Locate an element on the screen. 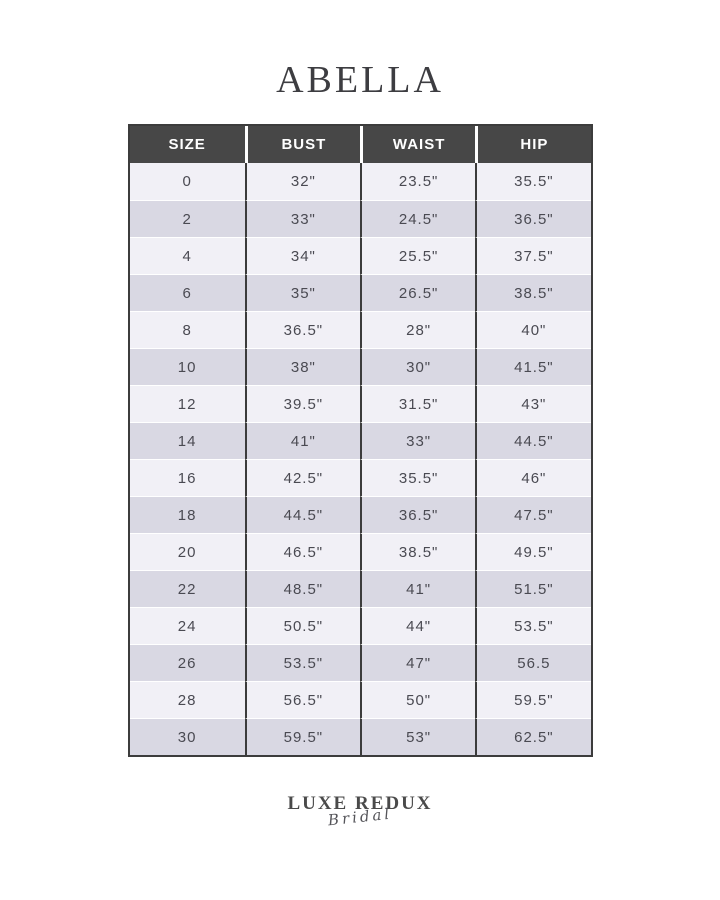  measurement-cell: 37.5" is located at coordinates (533, 255).